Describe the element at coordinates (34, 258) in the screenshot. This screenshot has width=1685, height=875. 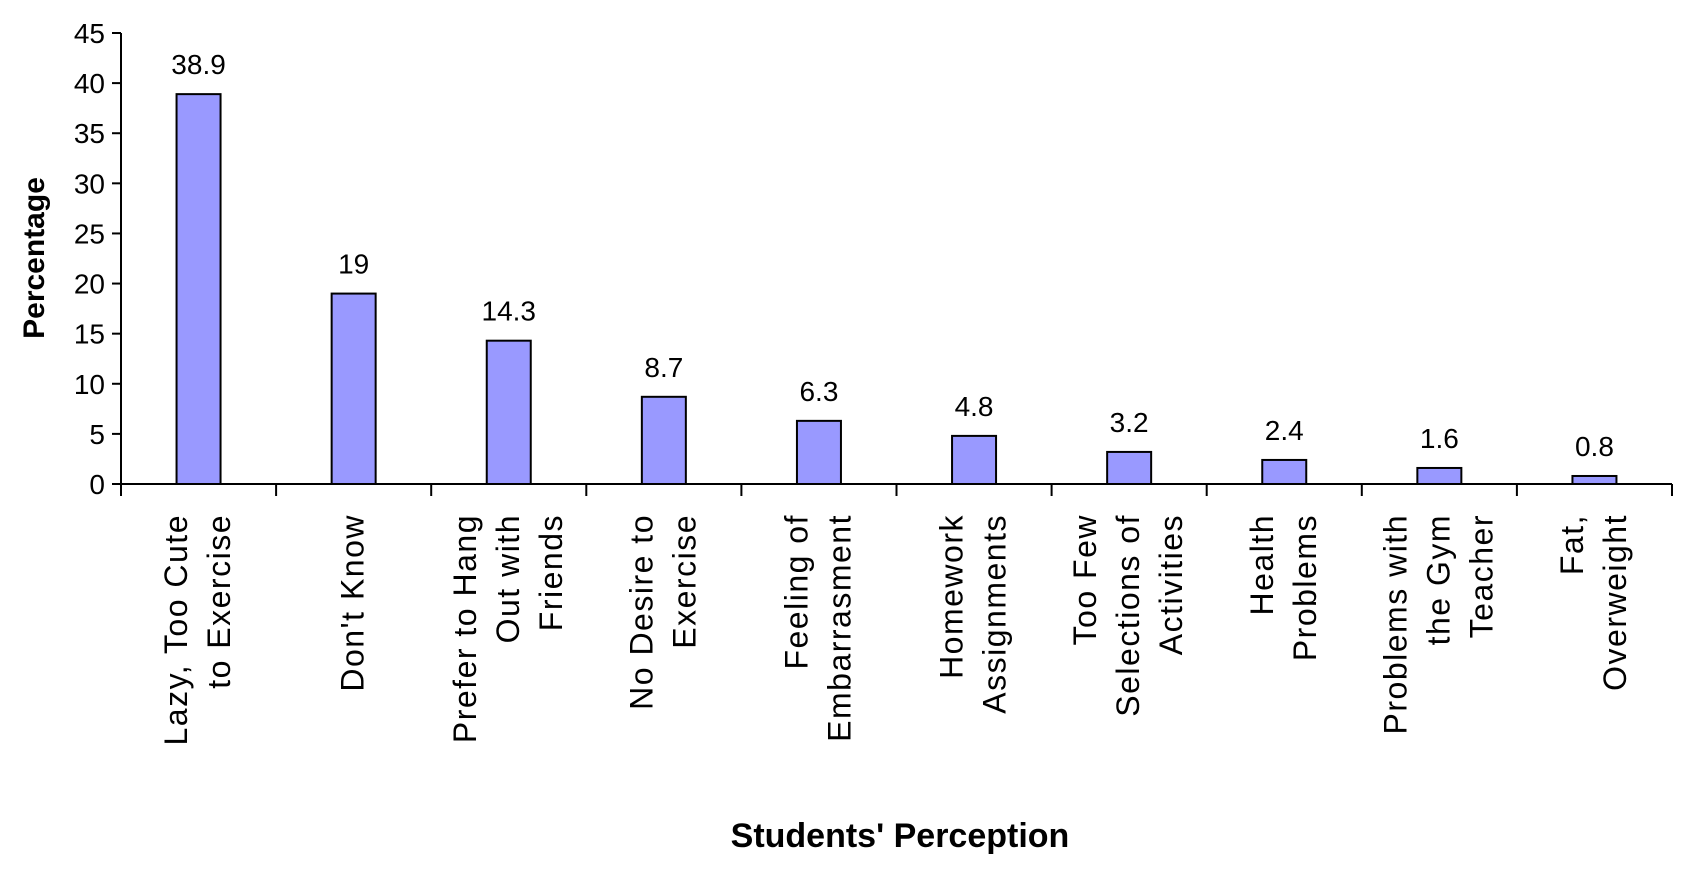
I see `y-axis-title: Percentage` at that location.